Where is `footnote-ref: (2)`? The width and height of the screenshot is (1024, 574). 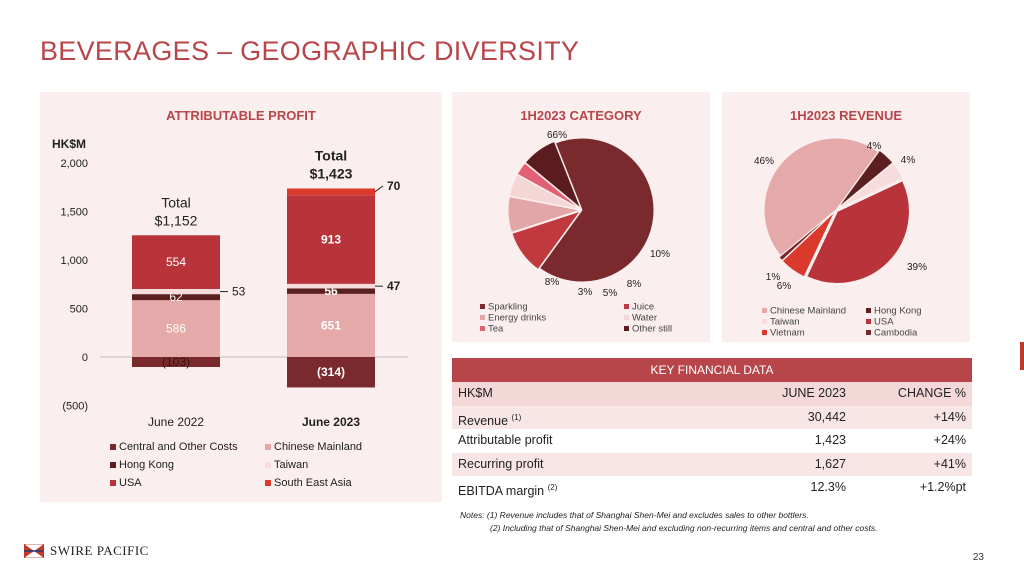 footnote-ref: (2) is located at coordinates (552, 487).